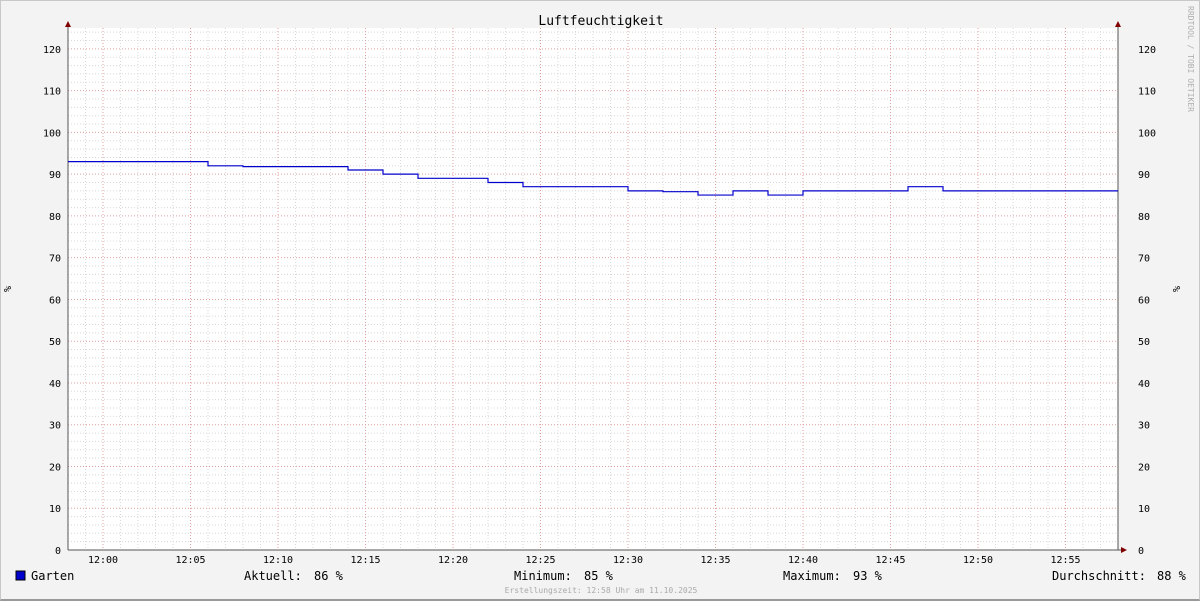  Describe the element at coordinates (365, 560) in the screenshot. I see `x-tick-label: 12:15` at that location.